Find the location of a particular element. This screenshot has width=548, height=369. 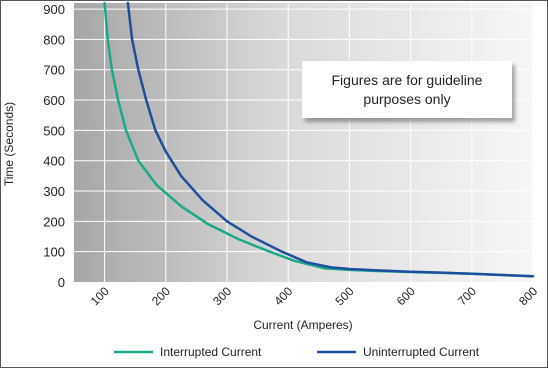

x-tick-700: 700 is located at coordinates (467, 296).